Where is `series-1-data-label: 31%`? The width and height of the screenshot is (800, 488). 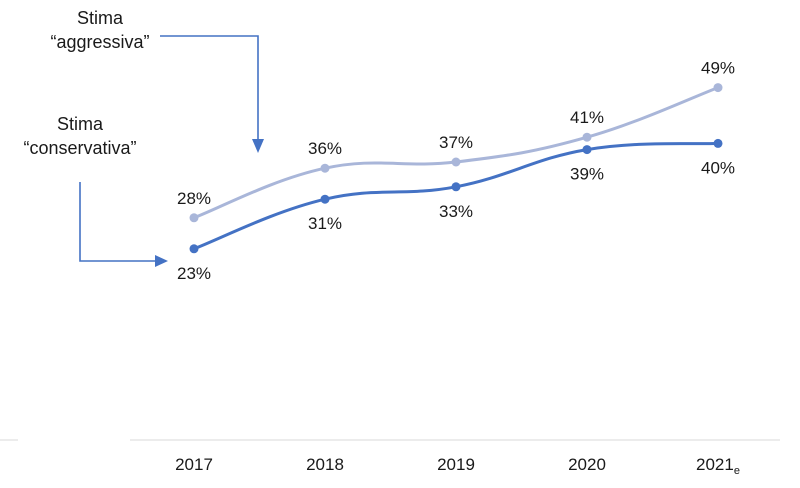
series-1-data-label: 31% is located at coordinates (325, 223).